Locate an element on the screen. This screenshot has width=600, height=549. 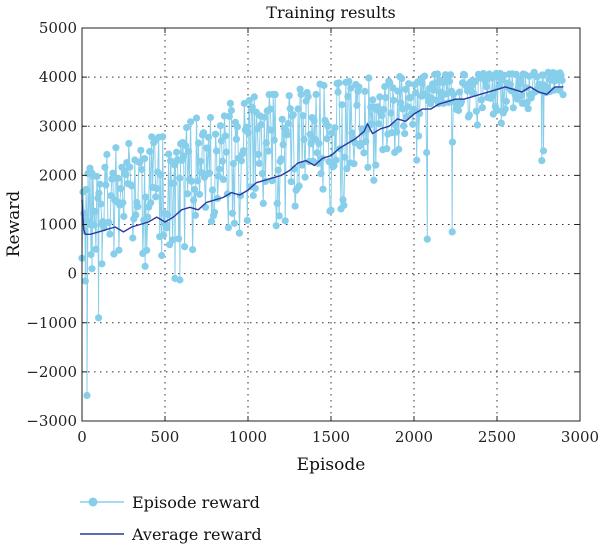
x-axis-label: Episode is located at coordinates (331, 465).